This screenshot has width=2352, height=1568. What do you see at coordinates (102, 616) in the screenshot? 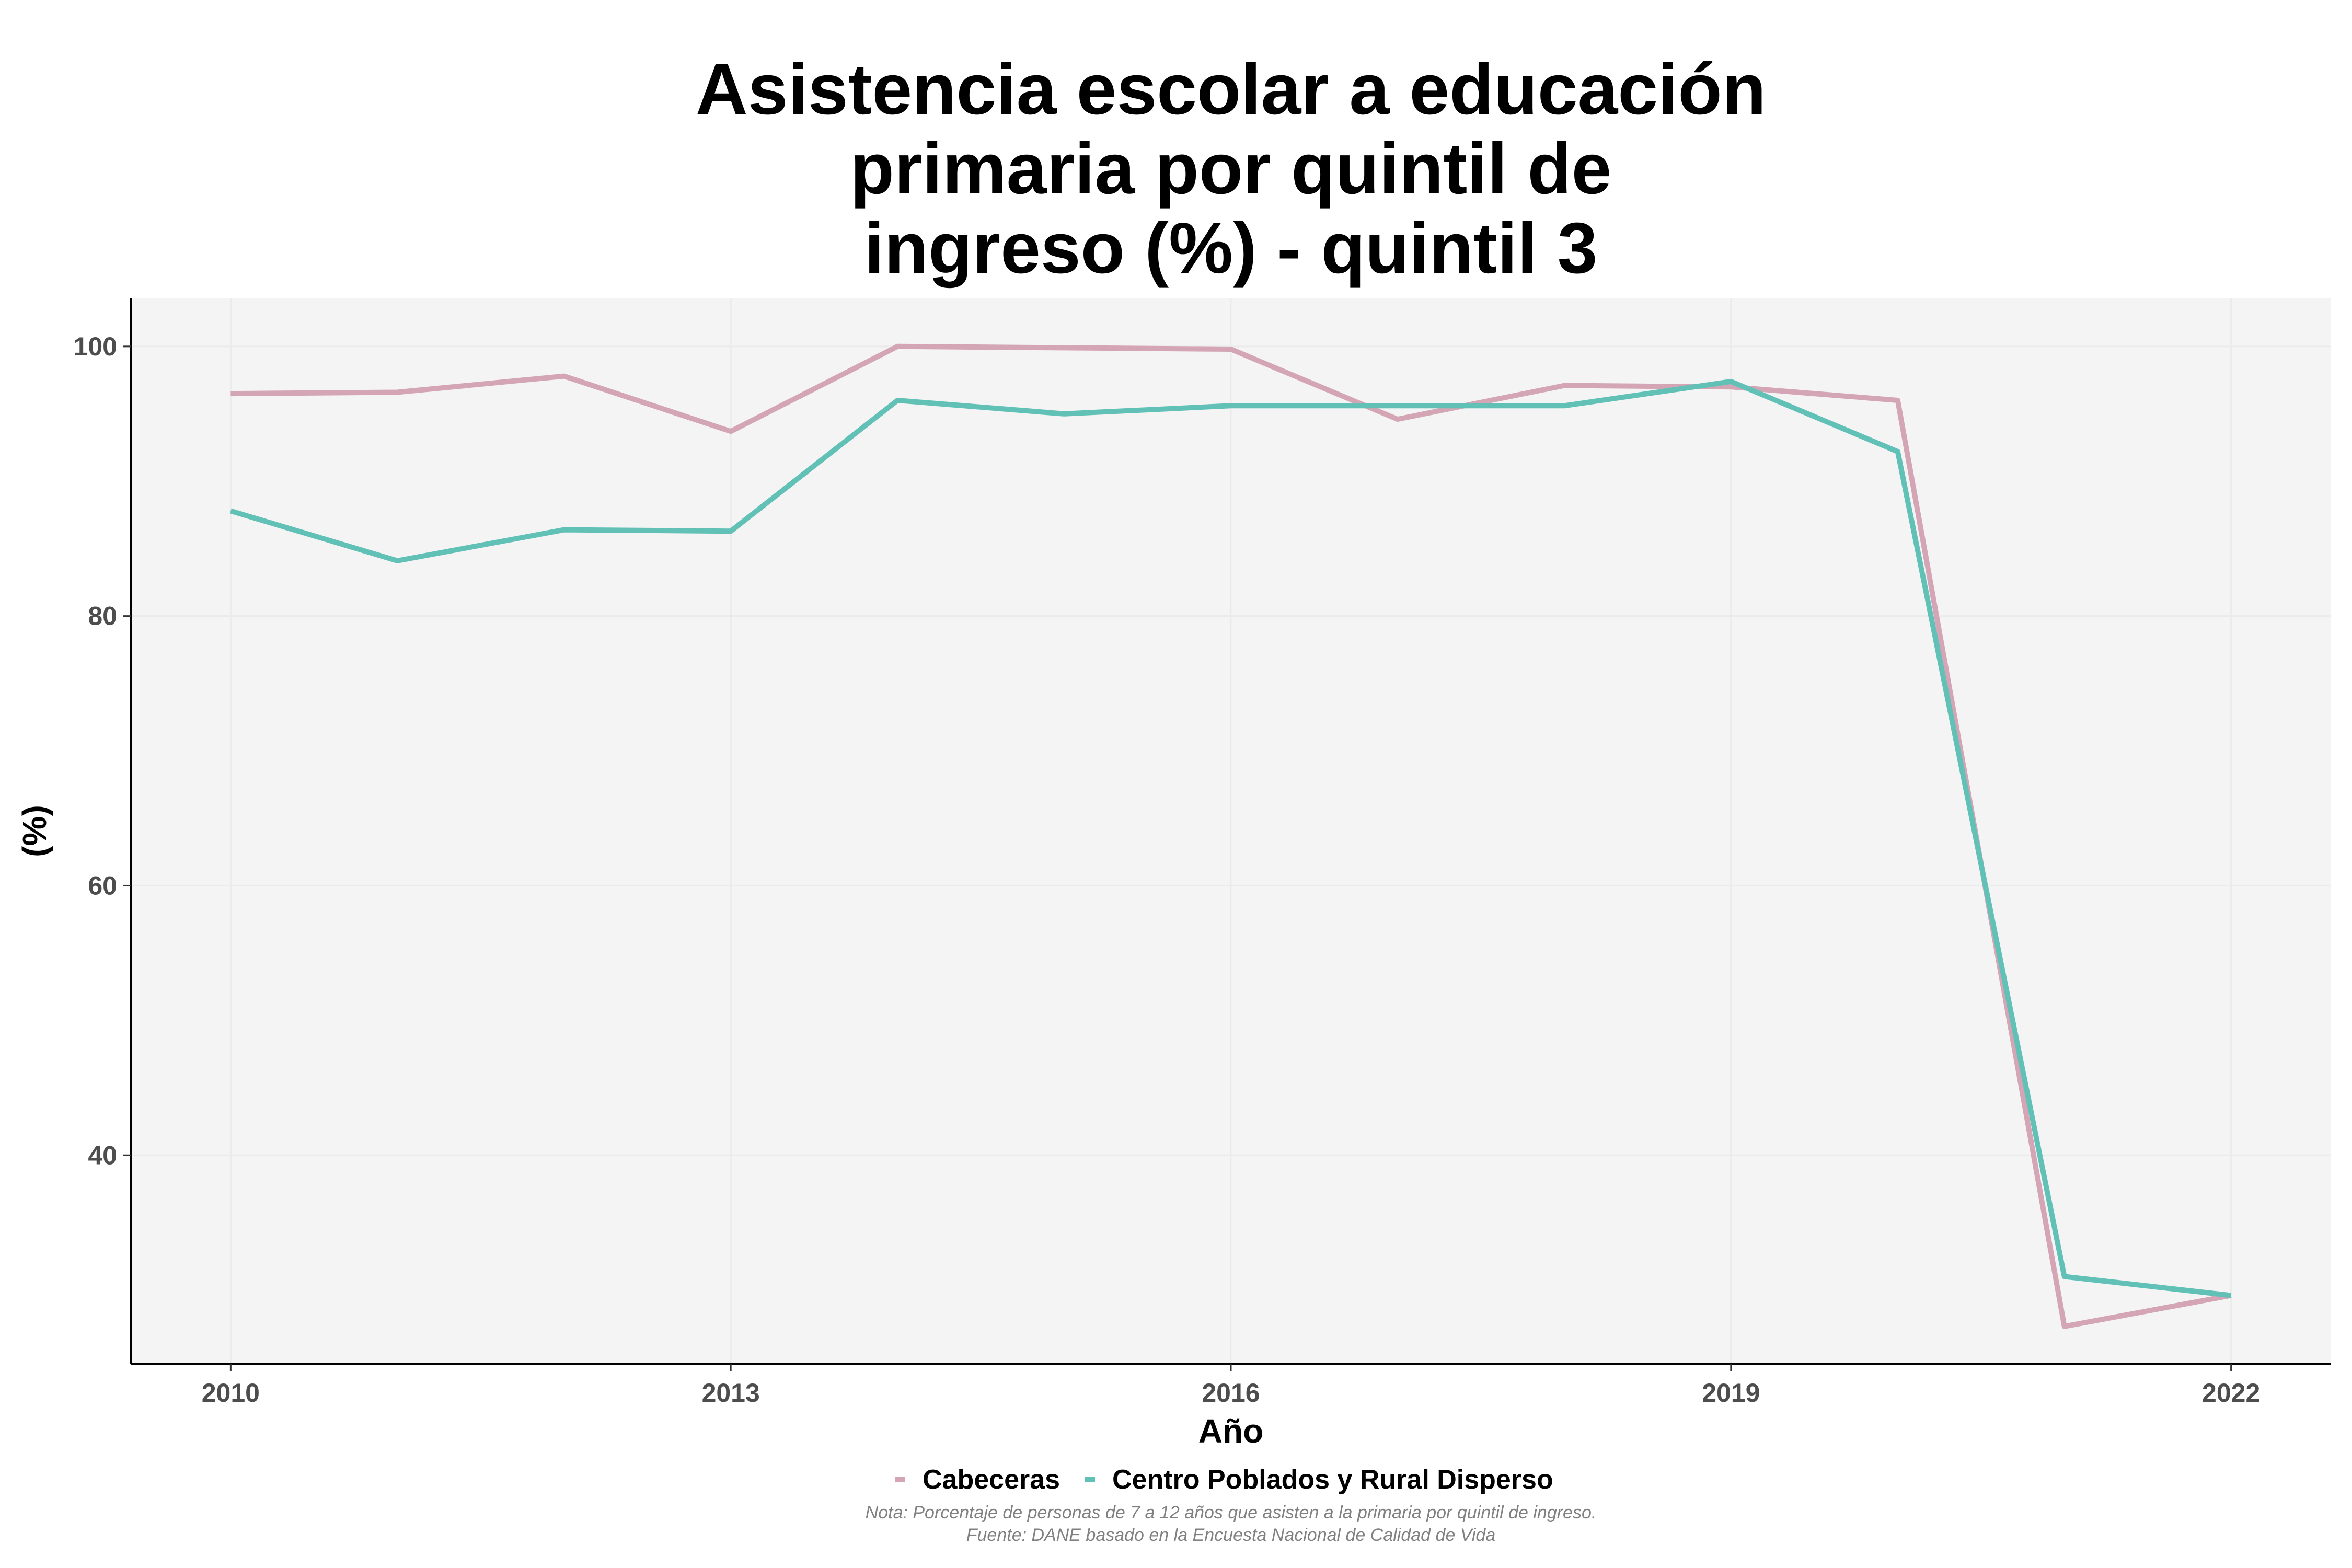
I see `y-tick-label: 80` at bounding box center [102, 616].